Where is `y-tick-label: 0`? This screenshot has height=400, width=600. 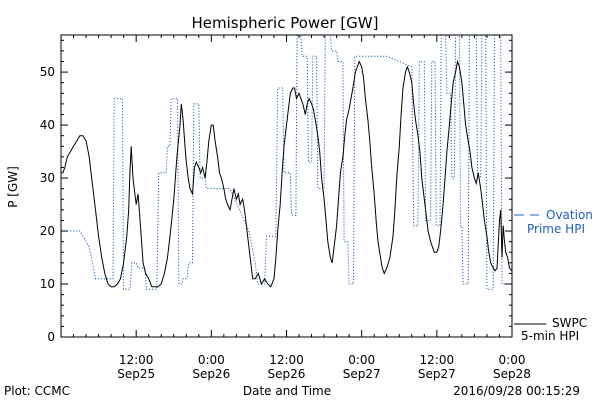 y-tick-label: 0 is located at coordinates (51, 337).